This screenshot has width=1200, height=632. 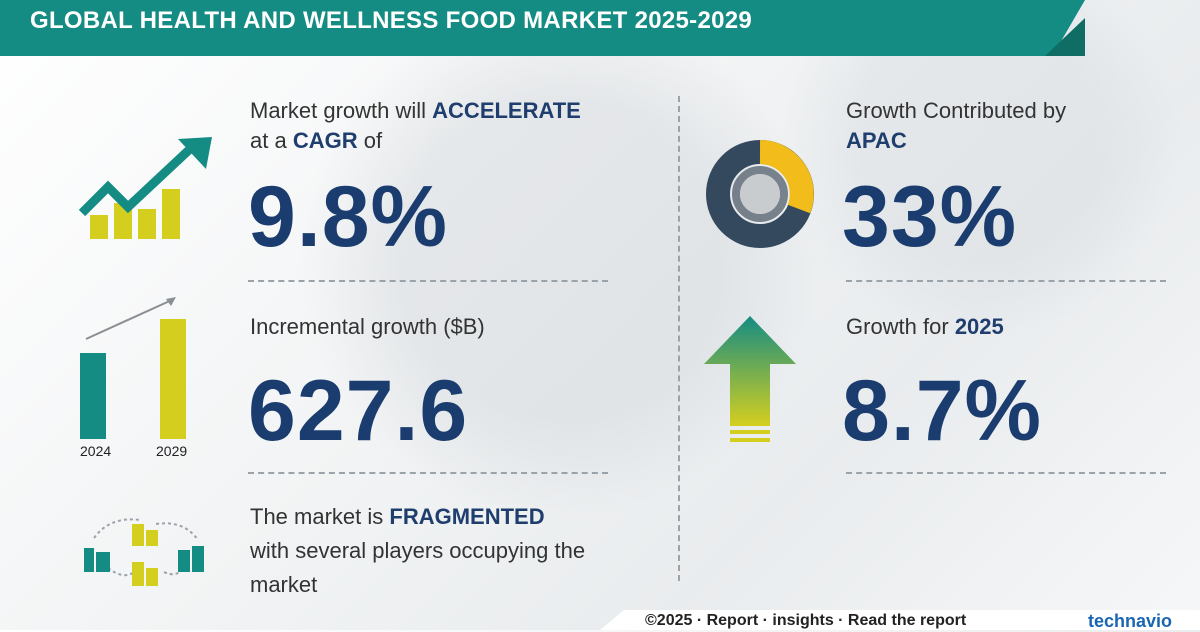 What do you see at coordinates (145, 188) in the screenshot?
I see `trend-up-bars-icon` at bounding box center [145, 188].